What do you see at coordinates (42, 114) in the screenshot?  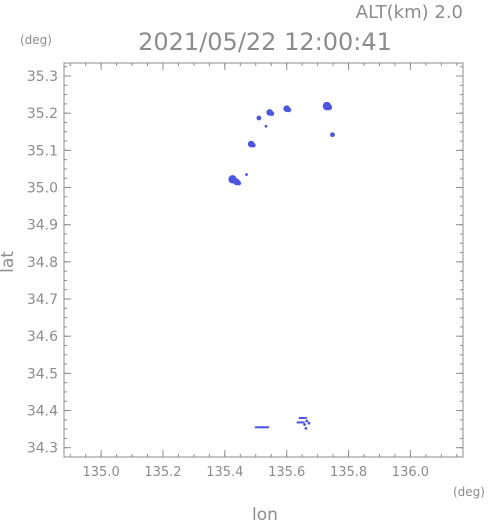 I see `y-tick-label: 35.2` at bounding box center [42, 114].